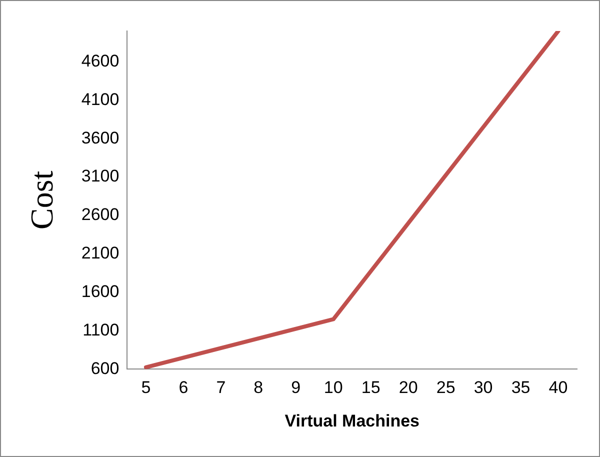 This screenshot has height=457, width=600. Describe the element at coordinates (408, 388) in the screenshot. I see `x-tick-label: 20` at that location.